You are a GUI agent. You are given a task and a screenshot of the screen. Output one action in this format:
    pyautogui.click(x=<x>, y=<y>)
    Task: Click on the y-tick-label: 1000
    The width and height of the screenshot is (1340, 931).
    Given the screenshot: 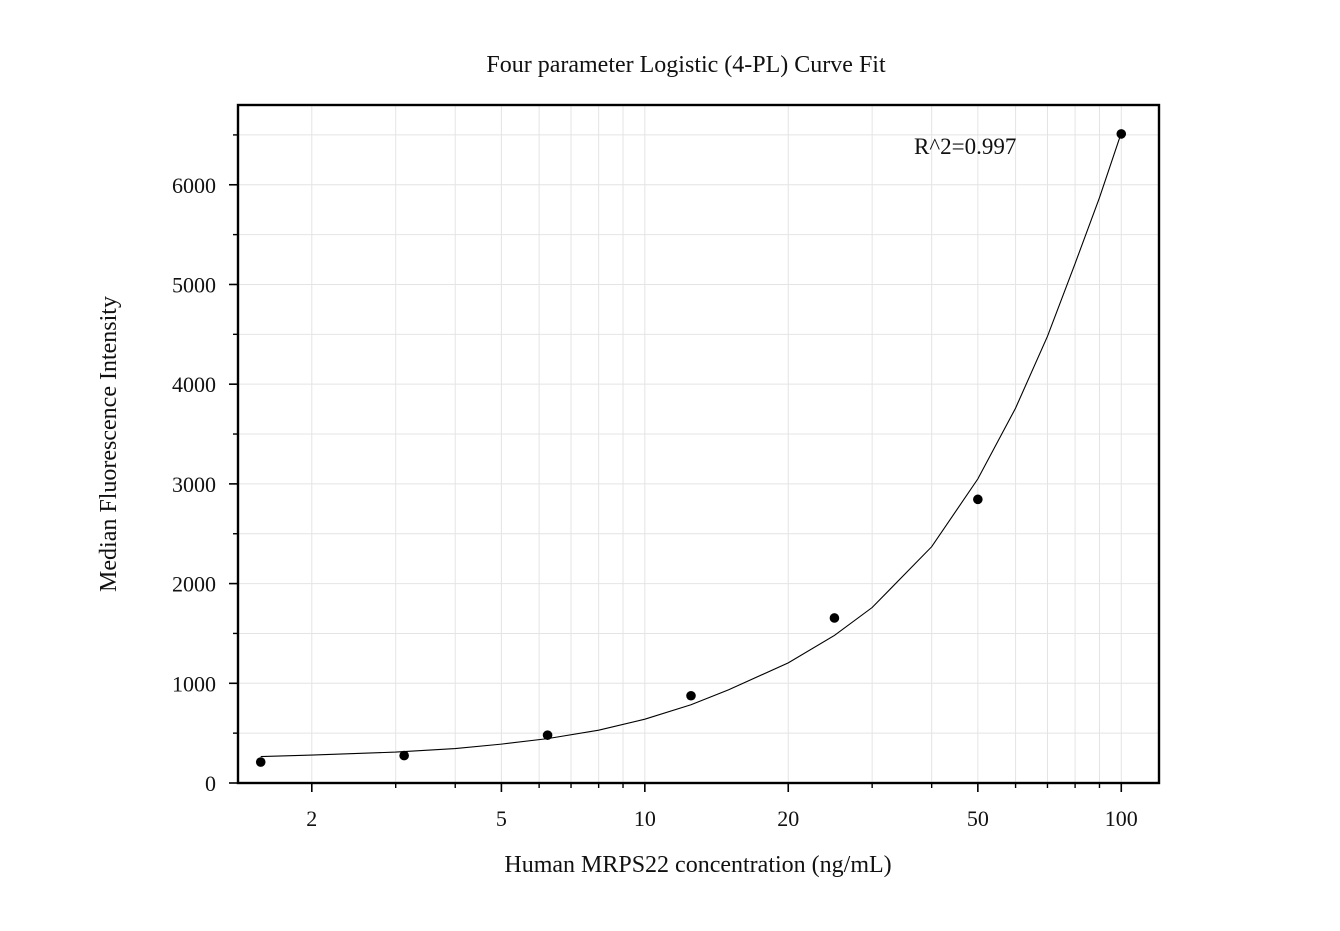 What is the action you would take?
    pyautogui.click(x=194, y=683)
    